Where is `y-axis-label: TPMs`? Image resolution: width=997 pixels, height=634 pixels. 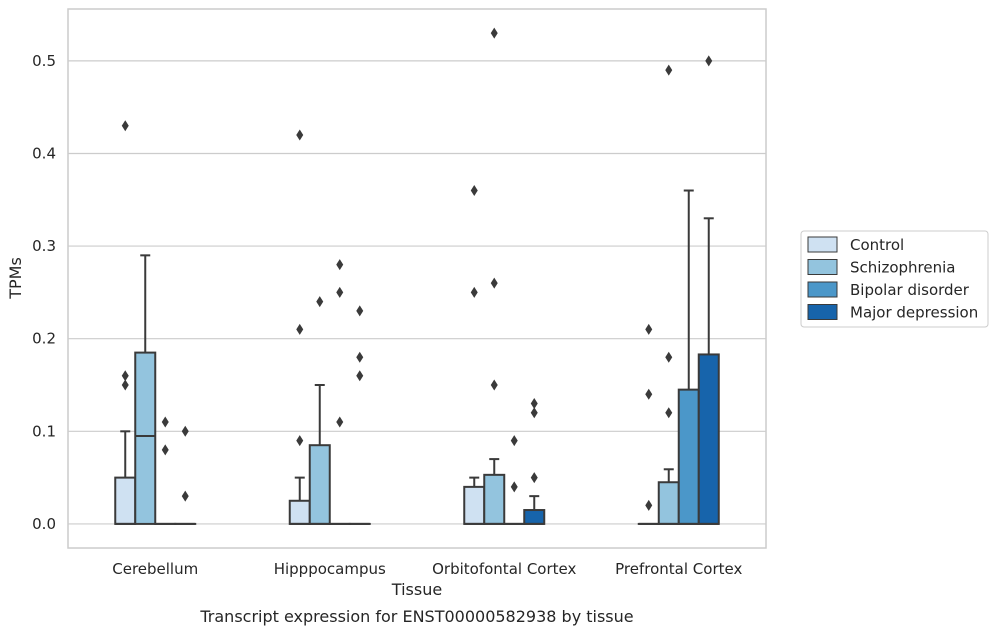
y-axis-label: TPMs is located at coordinates (15, 278).